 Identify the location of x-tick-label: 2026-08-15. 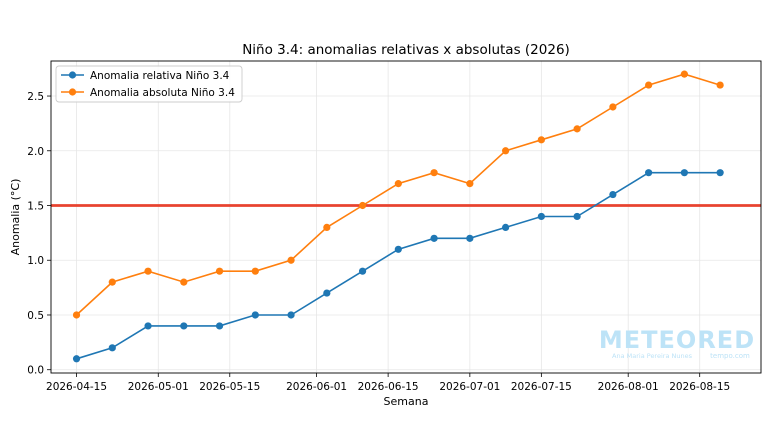
(699, 387).